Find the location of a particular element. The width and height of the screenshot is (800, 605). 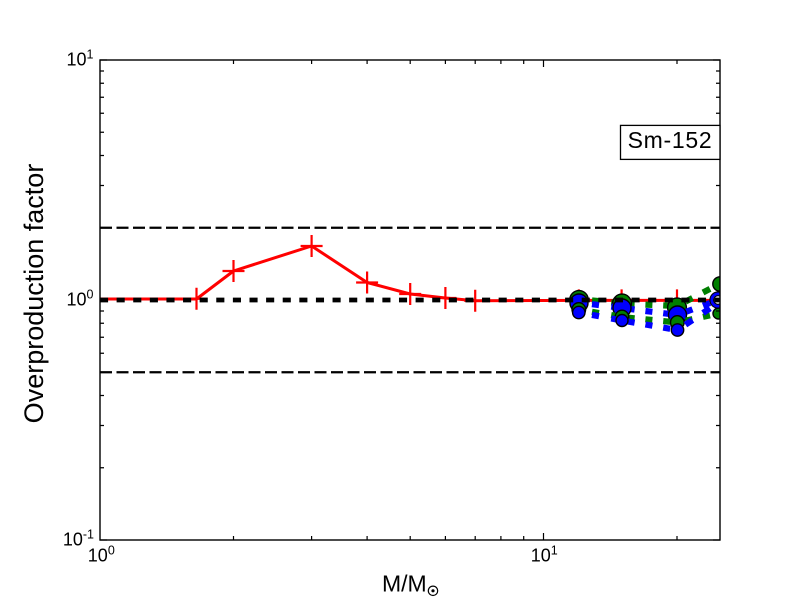

svg-text: Sm-152 is located at coordinates (670, 140).